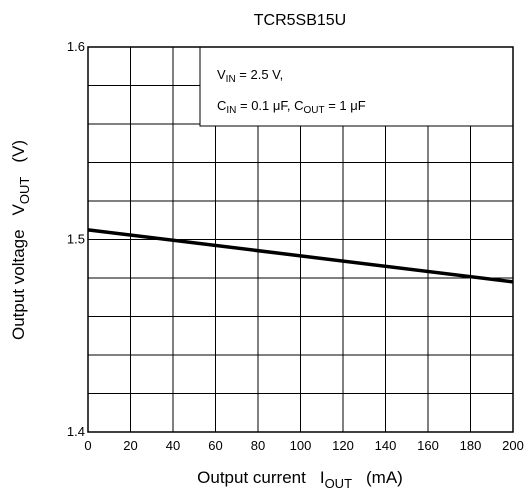 This screenshot has height=497, width=528. Describe the element at coordinates (356, 86) in the screenshot. I see `annotation-box` at that location.